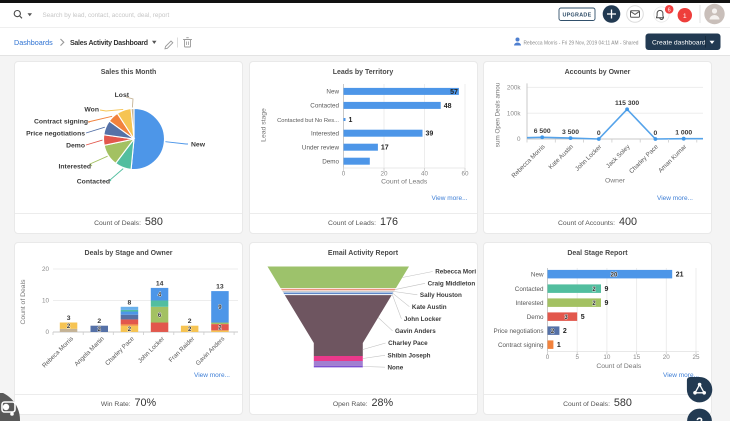 The height and width of the screenshot is (421, 730). I want to click on svg-text: Rebecca Mori, so click(455, 271).